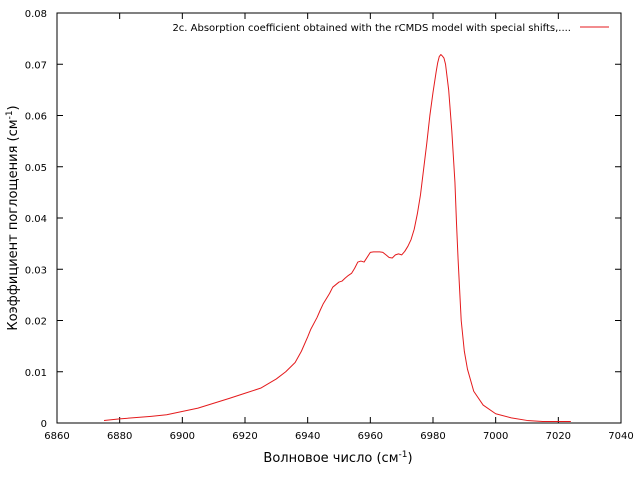 Image resolution: width=640 pixels, height=480 pixels. What do you see at coordinates (13, 224) in the screenshot?
I see `y-axis-label-main: Коэффициент поглощения (см` at bounding box center [13, 224].